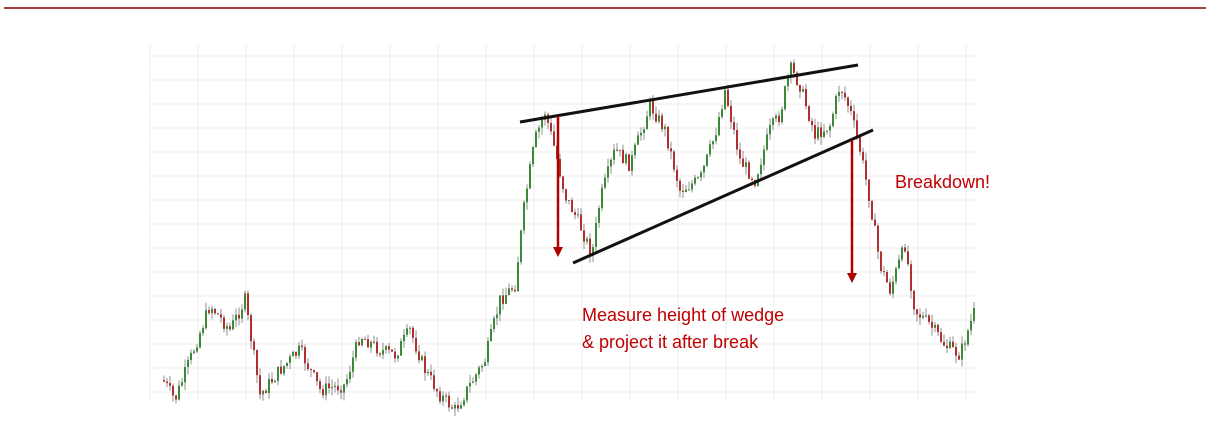  What do you see at coordinates (723, 196) in the screenshot?
I see `wedge-lower-line` at bounding box center [723, 196].